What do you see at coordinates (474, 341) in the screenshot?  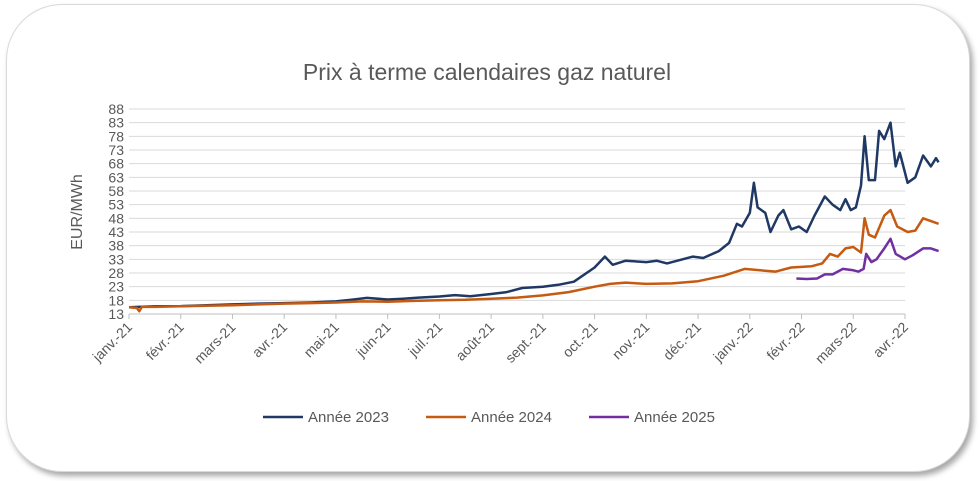 I see `x-tick-label: août-21` at bounding box center [474, 341].